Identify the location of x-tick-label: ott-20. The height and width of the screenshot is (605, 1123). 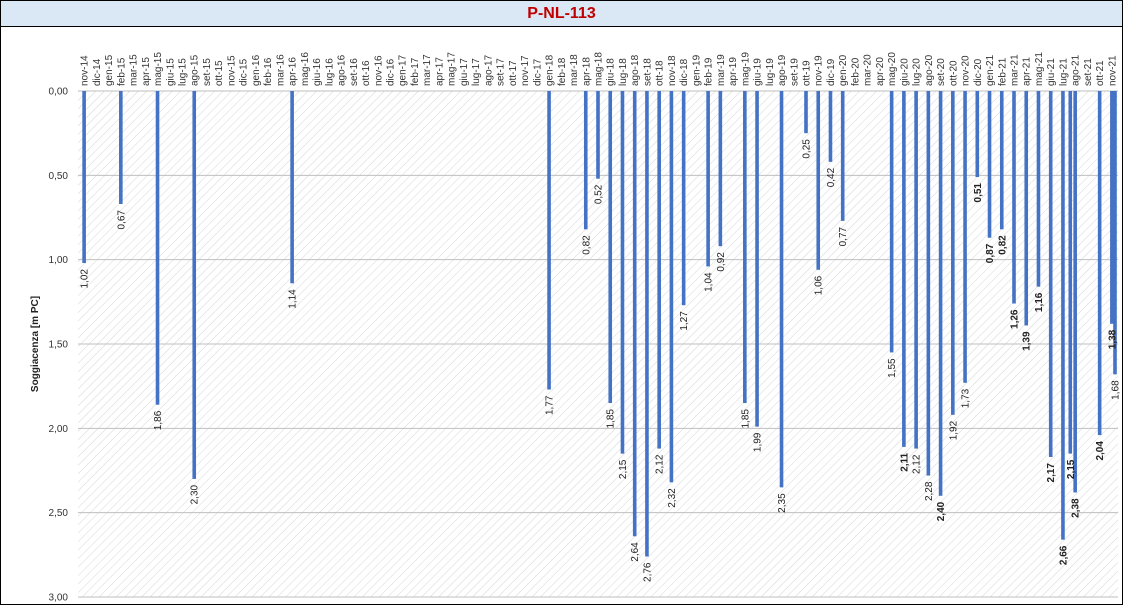
(953, 73).